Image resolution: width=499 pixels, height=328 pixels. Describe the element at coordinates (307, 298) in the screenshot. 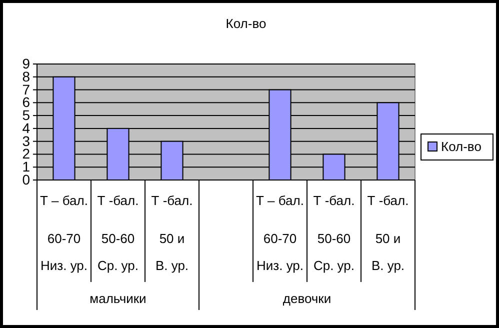

I see `text: девочки` at that location.